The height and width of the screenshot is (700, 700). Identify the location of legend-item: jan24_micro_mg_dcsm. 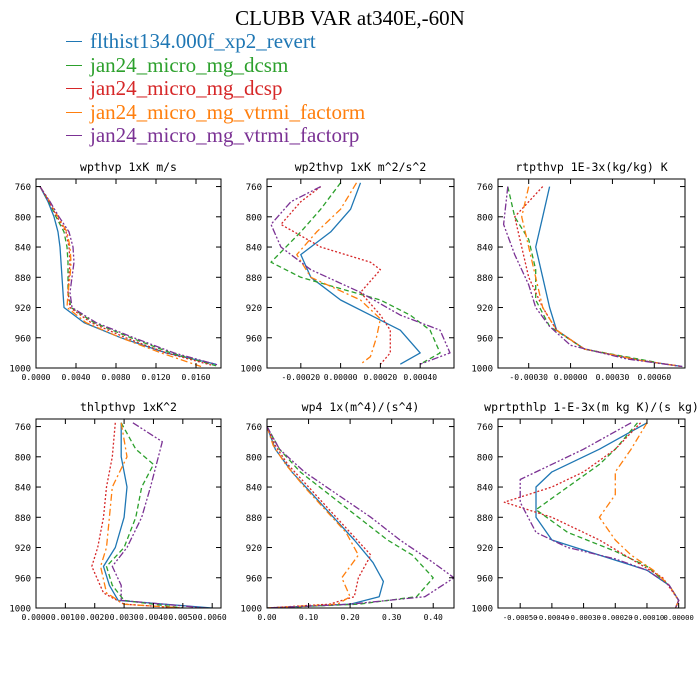
(215, 65).